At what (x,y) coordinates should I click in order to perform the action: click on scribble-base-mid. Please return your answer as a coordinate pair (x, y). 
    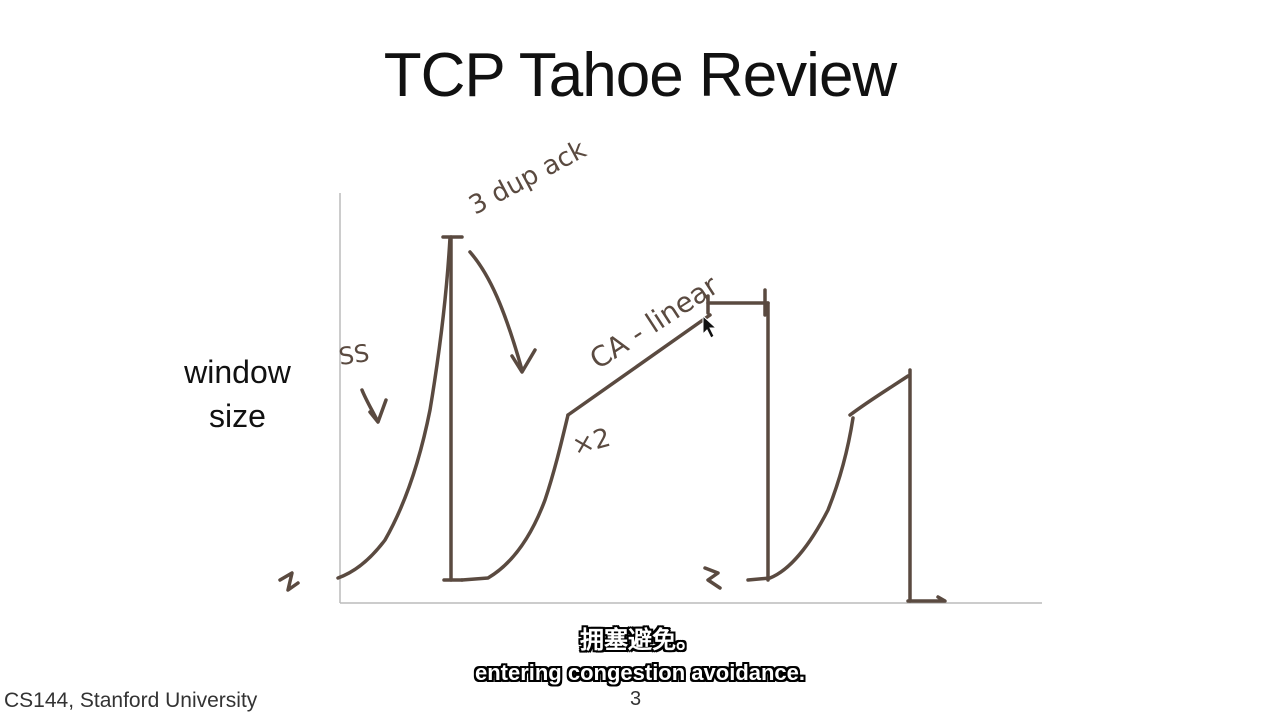
    Looking at the image, I should click on (712, 578).